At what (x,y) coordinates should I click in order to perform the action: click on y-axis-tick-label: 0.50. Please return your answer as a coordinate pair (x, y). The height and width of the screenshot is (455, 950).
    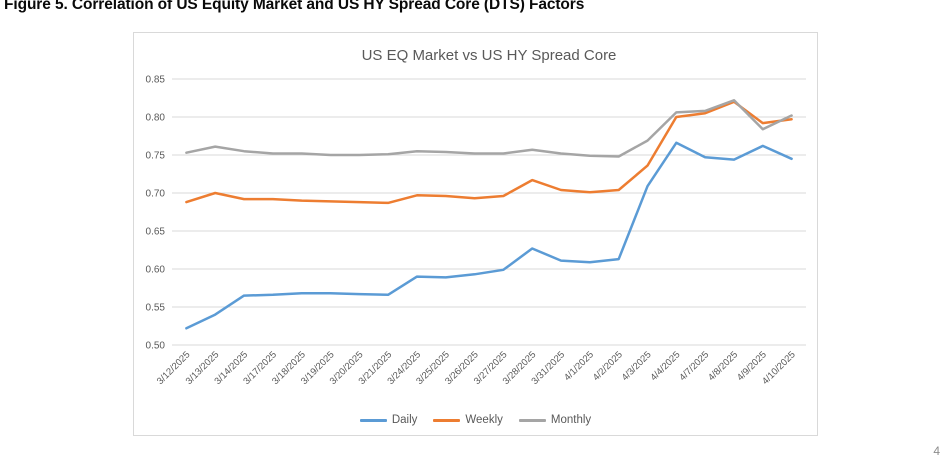
    Looking at the image, I should click on (156, 346).